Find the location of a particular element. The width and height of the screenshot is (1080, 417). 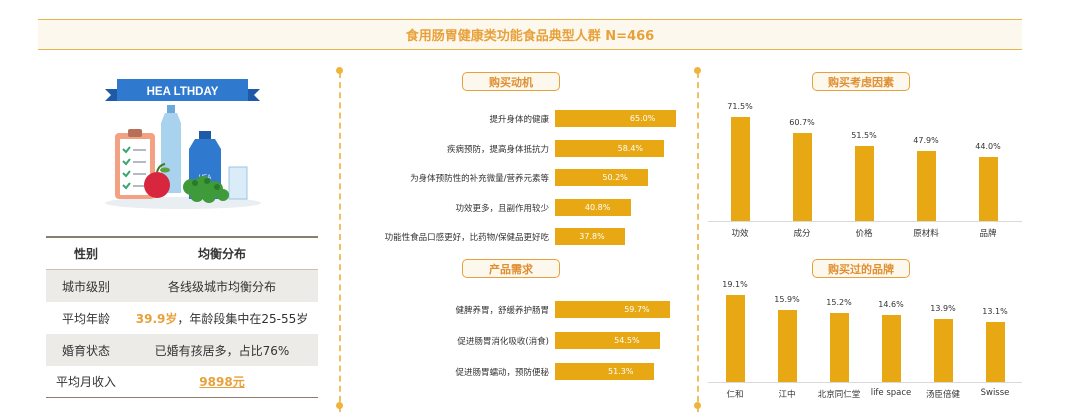

row-city-tier: 城市级别 各线级城市均衡分布 is located at coordinates (182, 286).